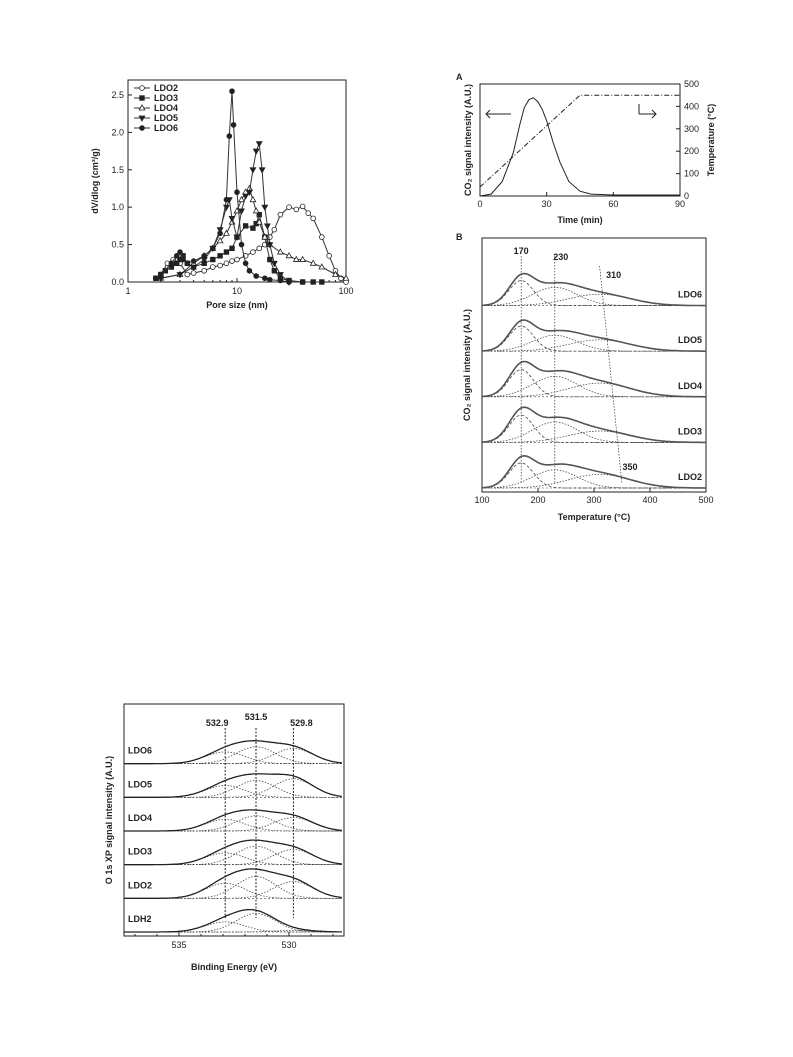 This screenshot has height=1057, width=793. What do you see at coordinates (345, 291) in the screenshot?
I see `x-tick-label: 100` at bounding box center [345, 291].